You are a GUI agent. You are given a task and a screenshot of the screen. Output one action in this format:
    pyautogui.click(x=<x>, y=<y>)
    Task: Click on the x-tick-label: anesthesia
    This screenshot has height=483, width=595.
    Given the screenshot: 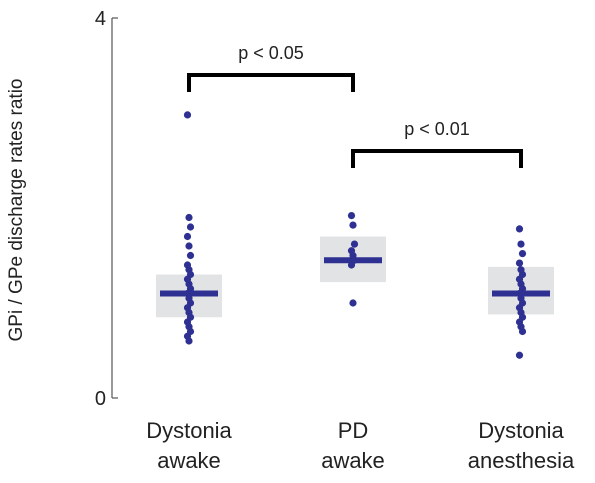 What is the action you would take?
    pyautogui.click(x=521, y=460)
    